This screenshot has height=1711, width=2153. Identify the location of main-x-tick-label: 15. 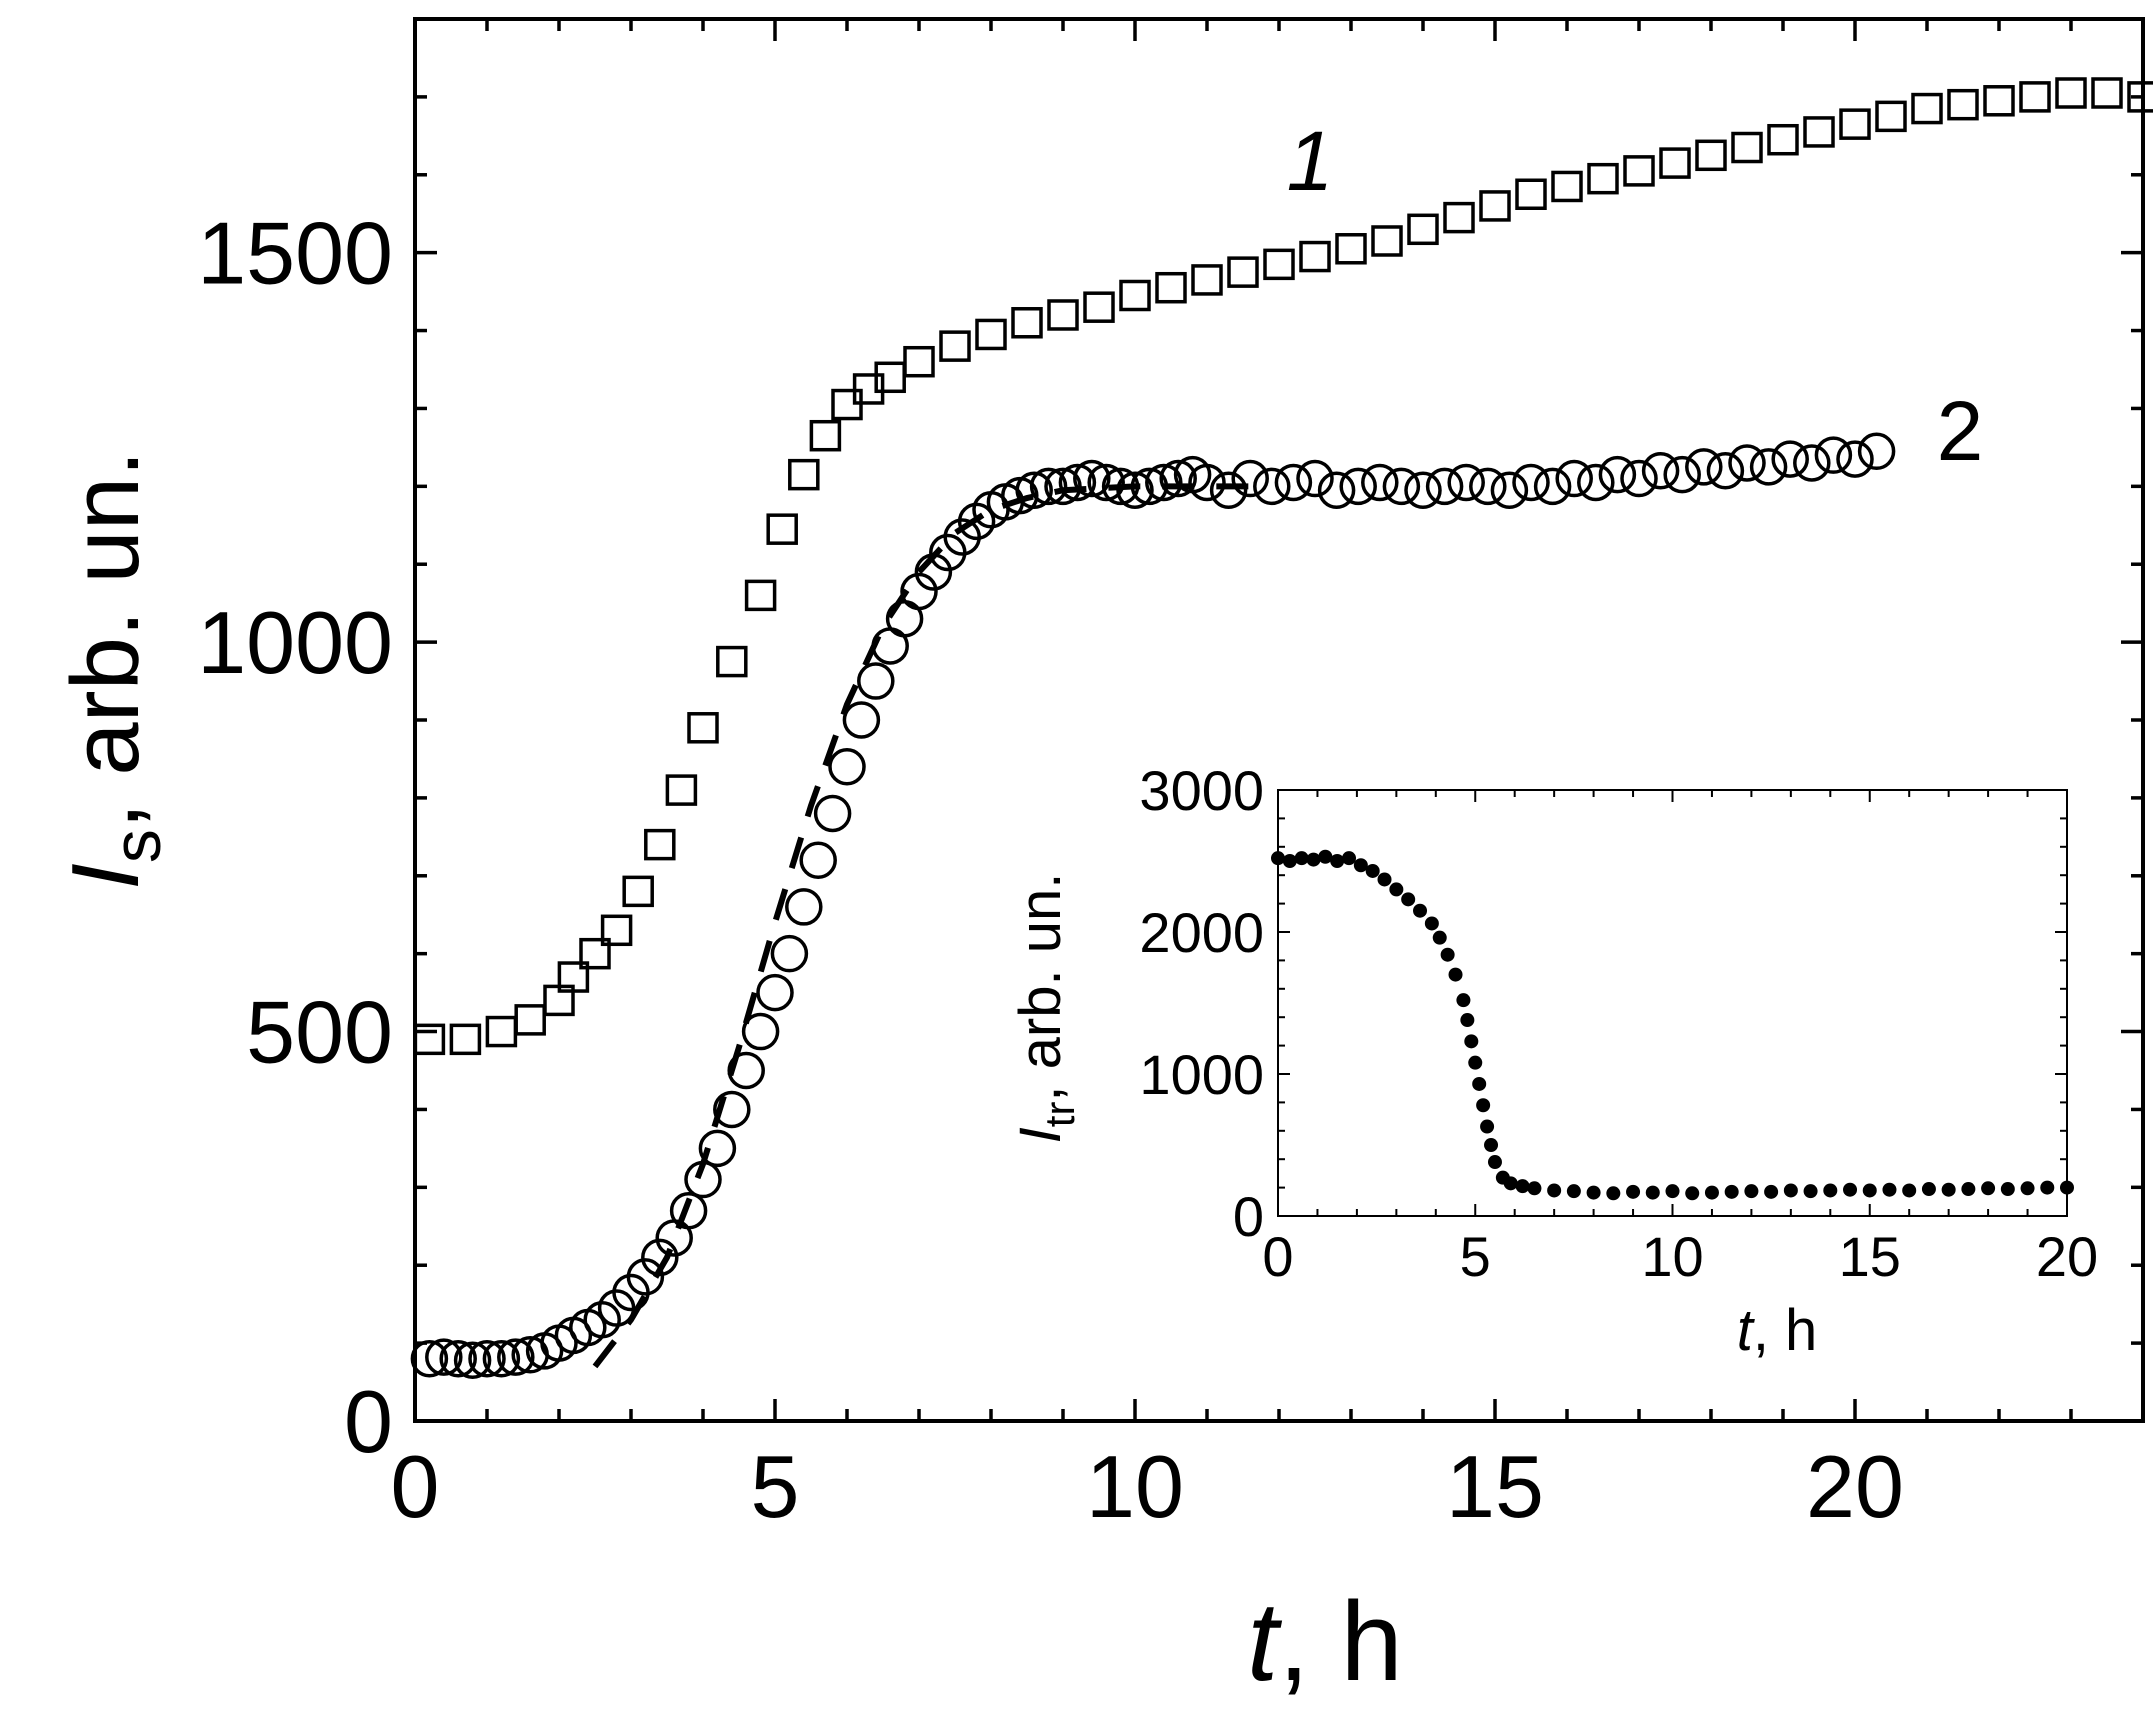
(1495, 1486).